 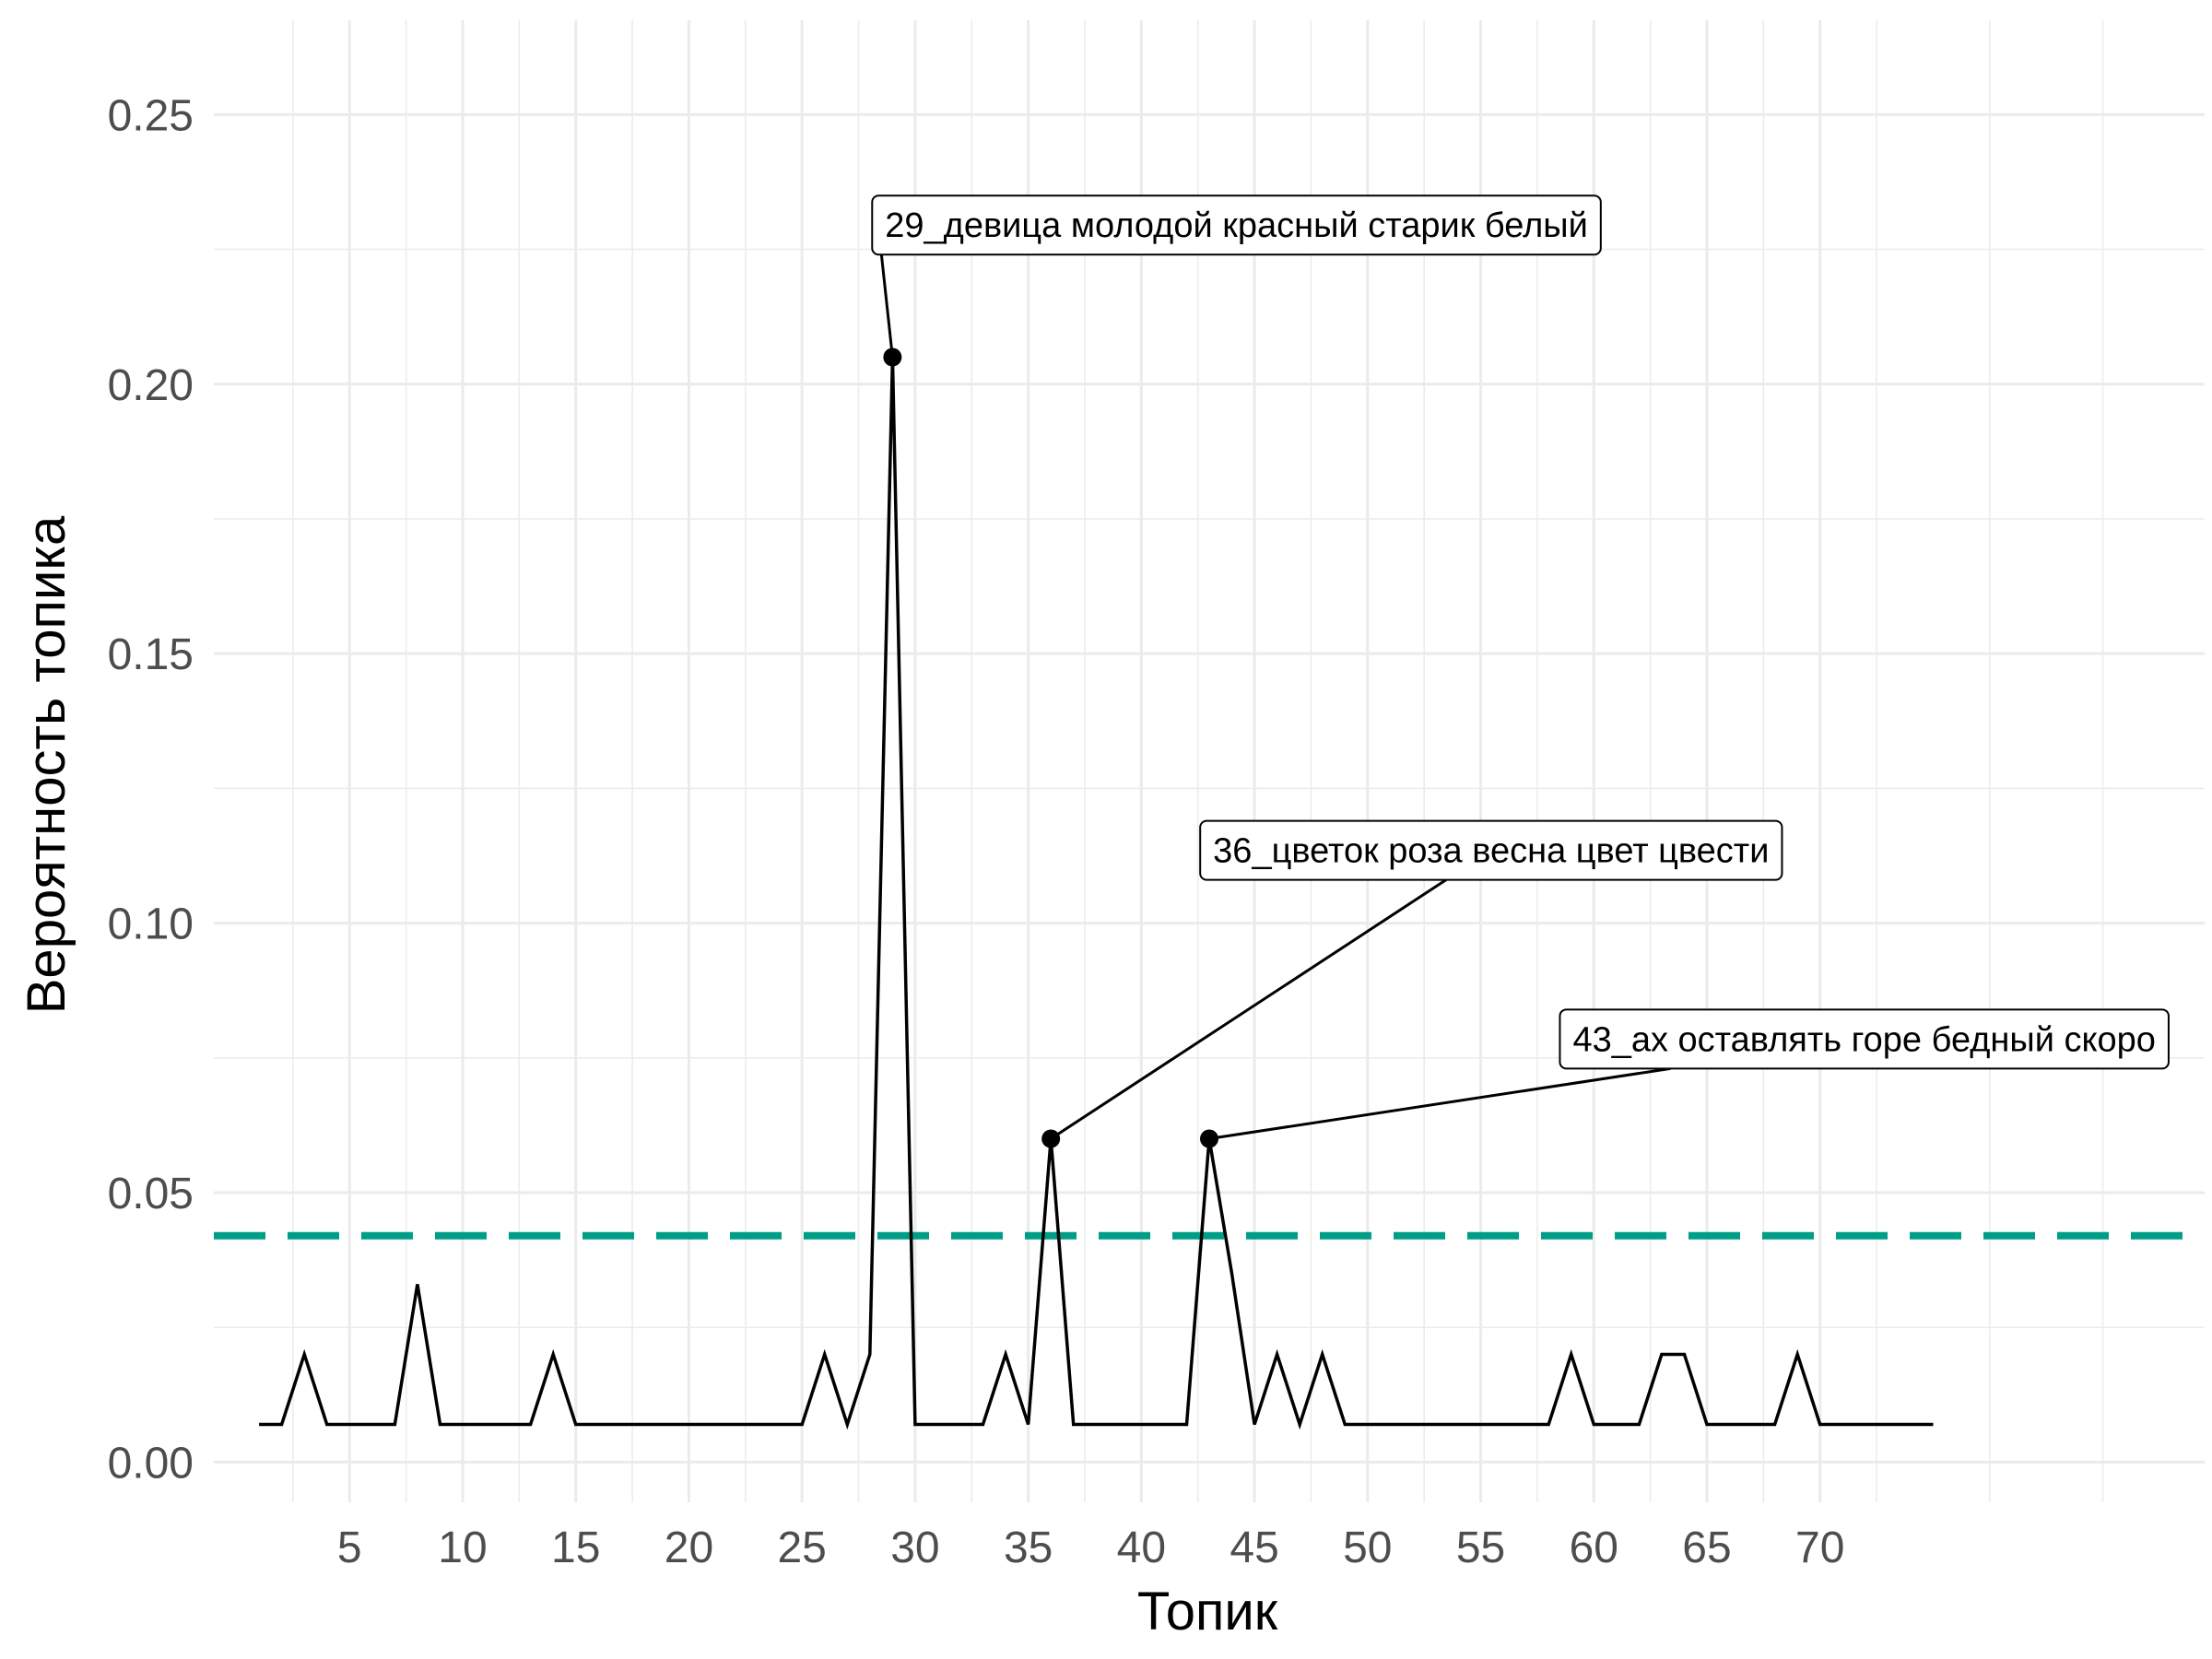 I want to click on x-tick-label: 40, so click(x=1141, y=1548).